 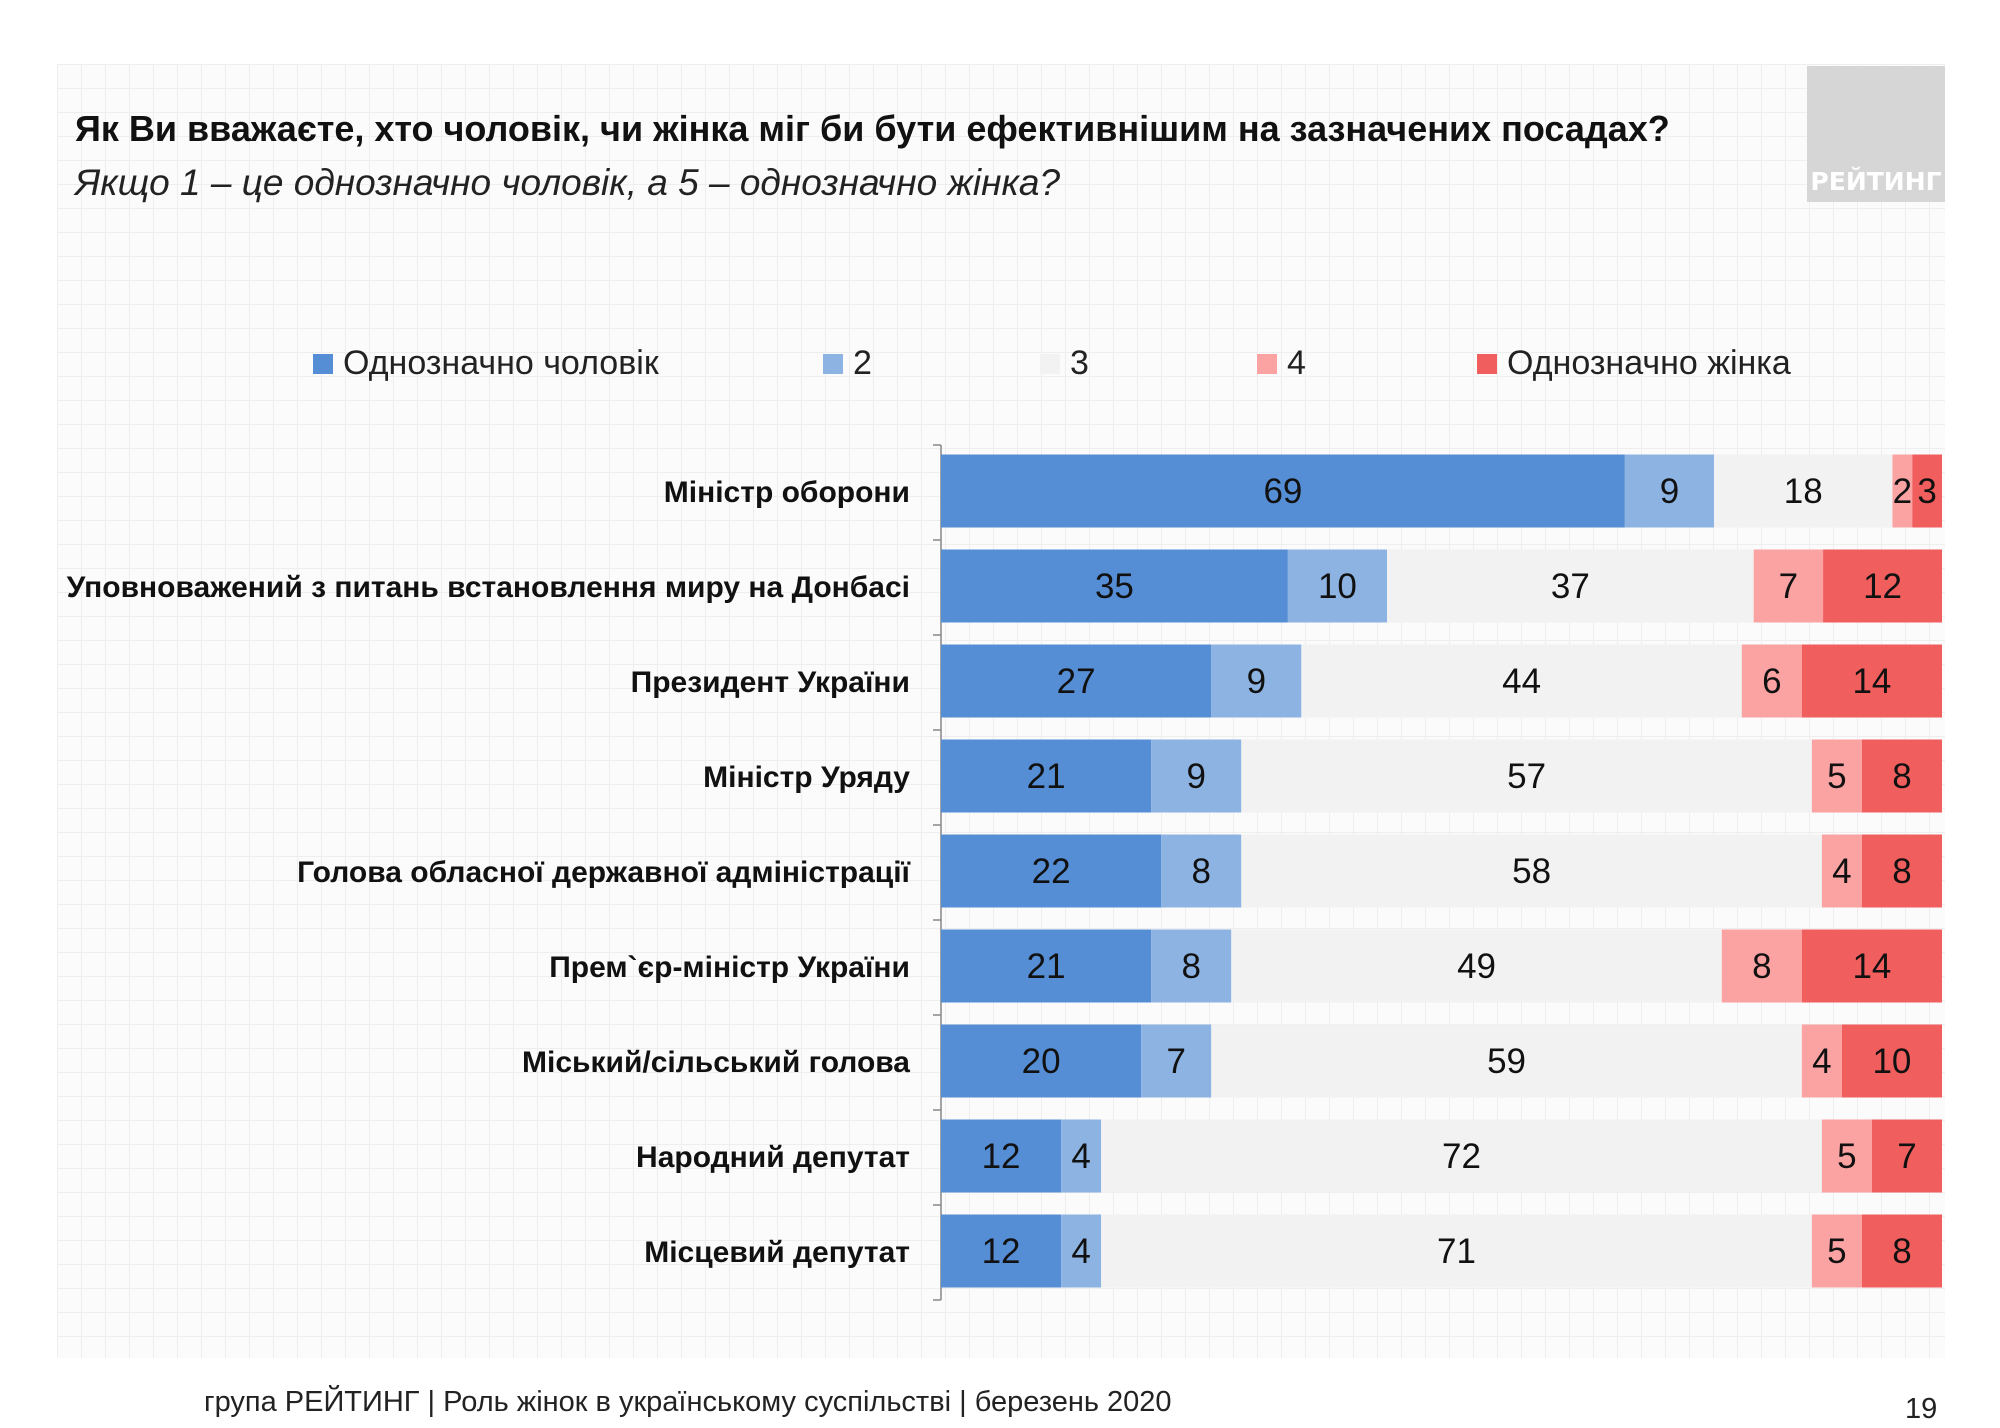 I want to click on data-label: 59, so click(x=1506, y=1061).